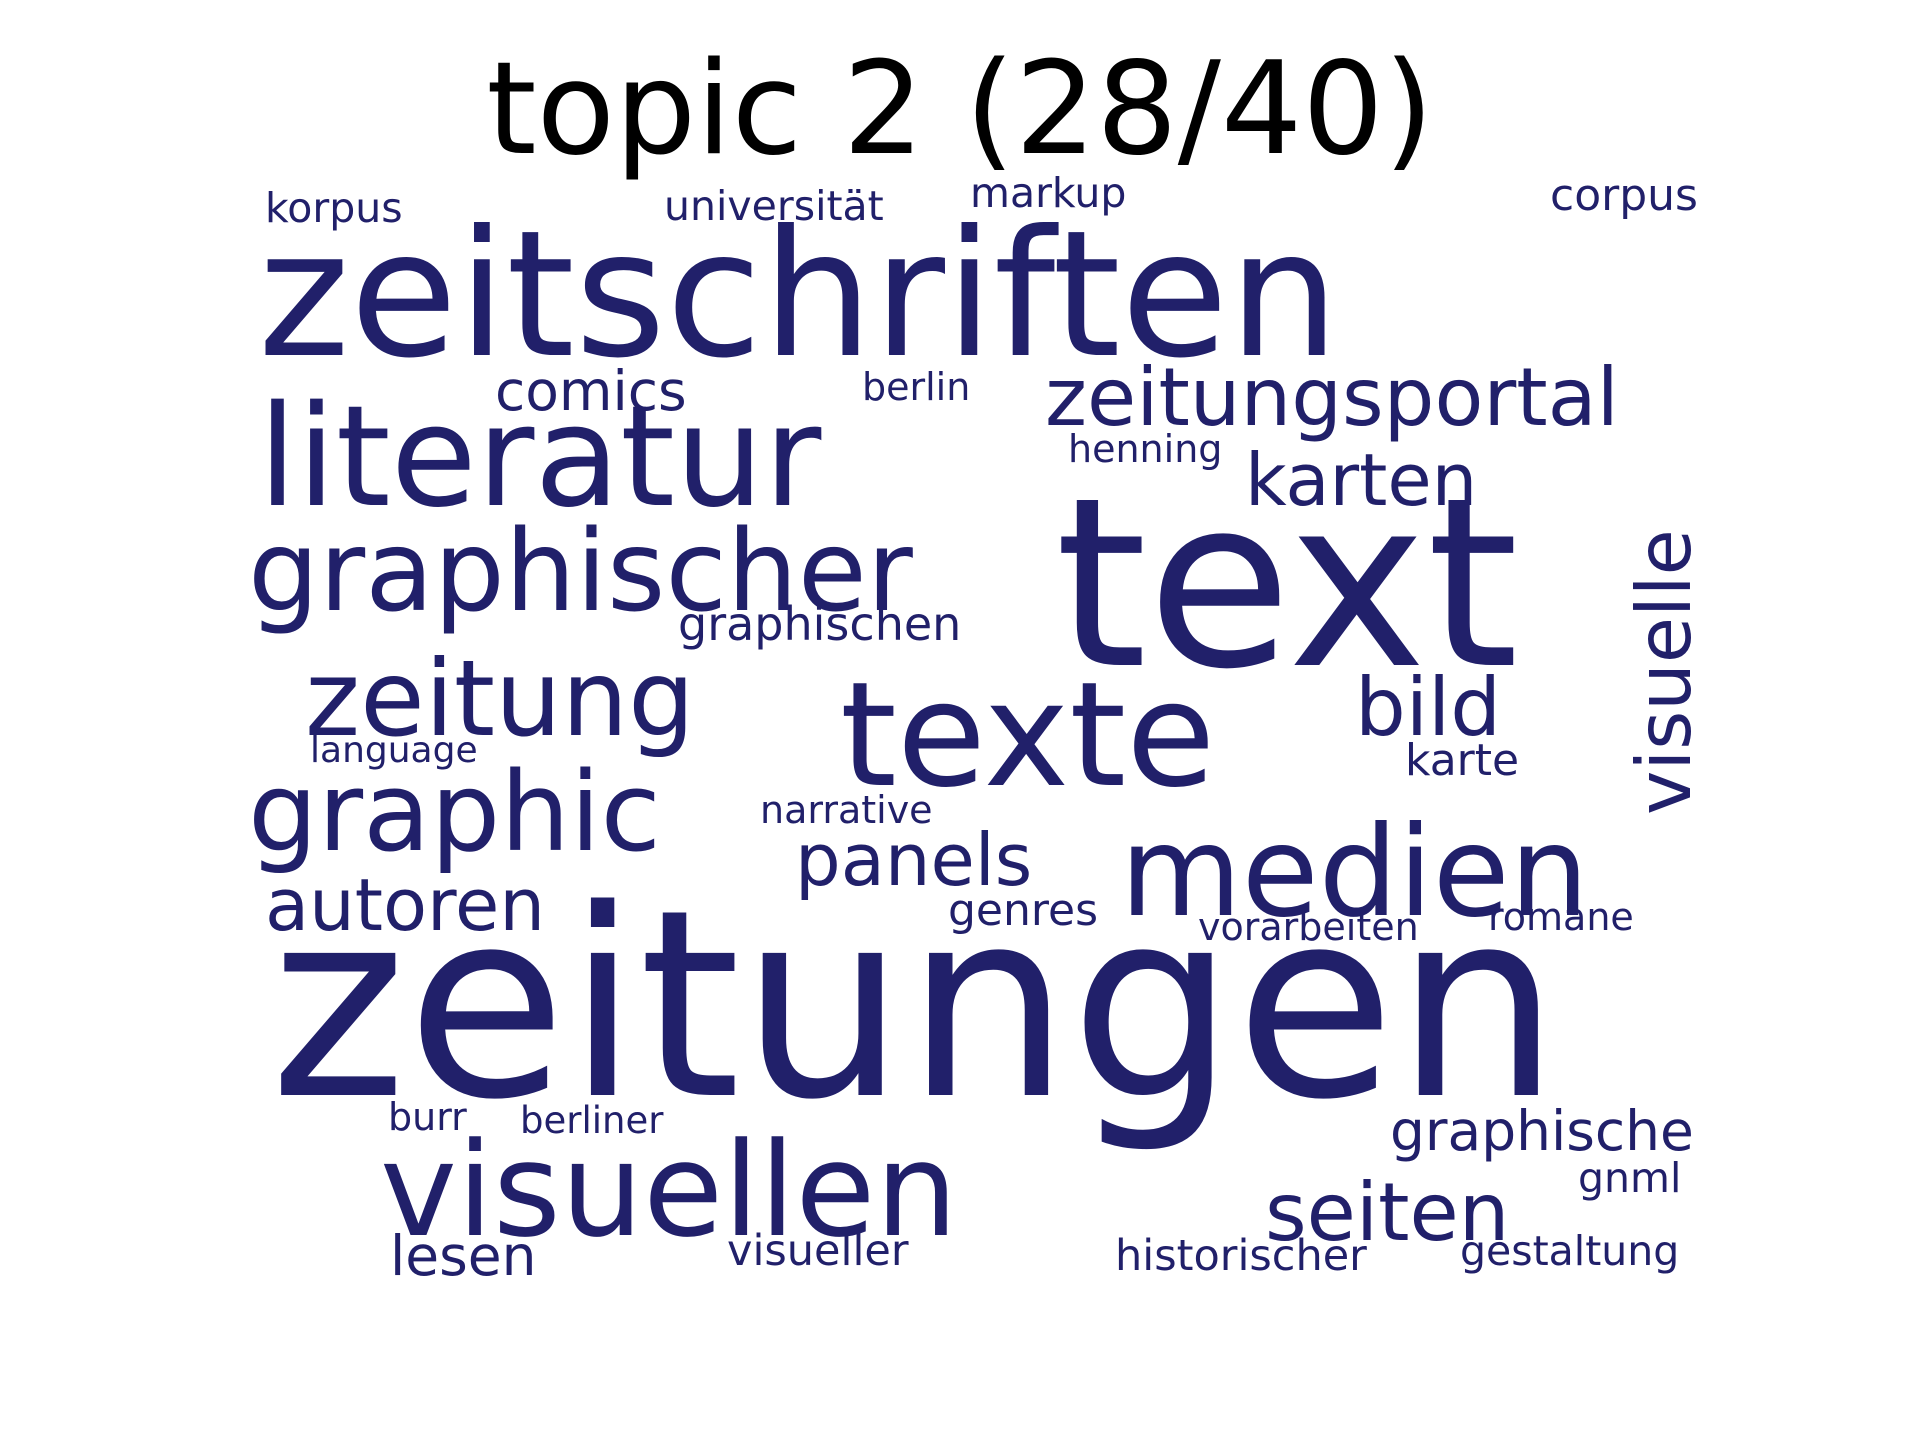  Describe the element at coordinates (915, 1006) in the screenshot. I see `word-zeitungen: zeitungen` at that location.